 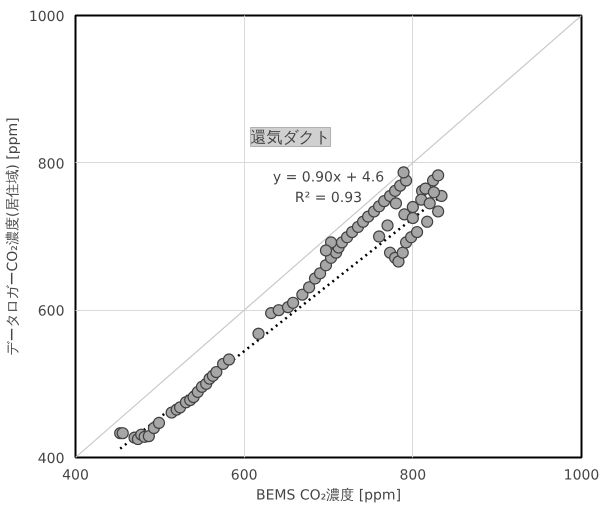 What do you see at coordinates (329, 496) in the screenshot?
I see `x-axis-title: BEMS CO₂濃度 [ppm]` at bounding box center [329, 496].